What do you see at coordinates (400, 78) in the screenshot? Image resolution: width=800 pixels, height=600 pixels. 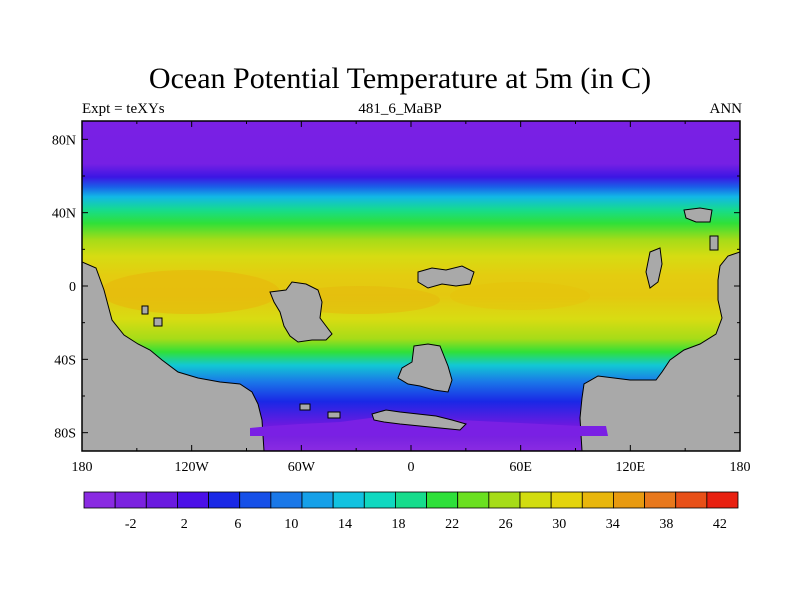 I see `map-title: Ocean Potential Temperature at 5m (in C)` at bounding box center [400, 78].